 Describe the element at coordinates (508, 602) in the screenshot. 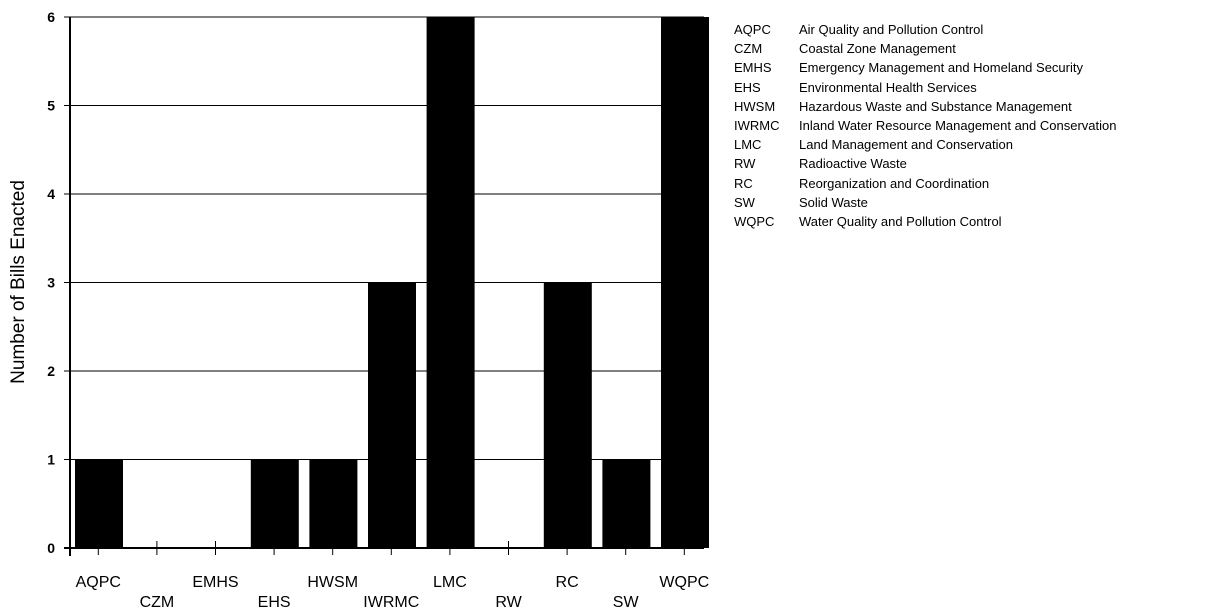

I see `x-tick-label: RW` at that location.